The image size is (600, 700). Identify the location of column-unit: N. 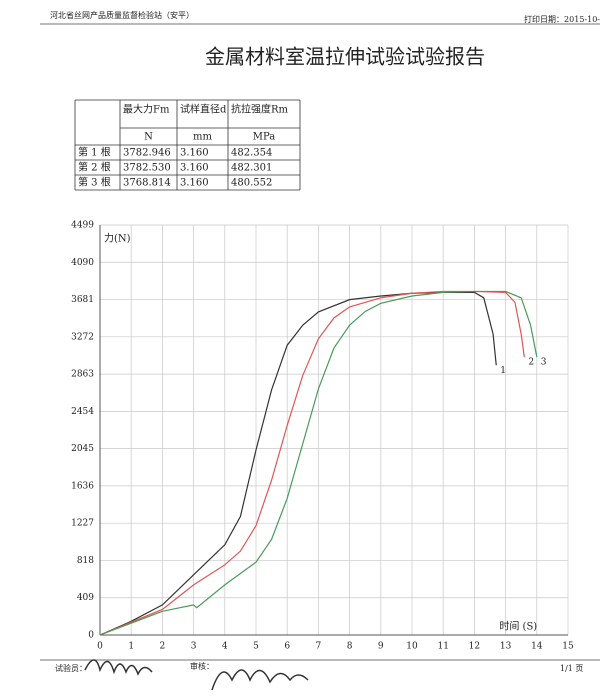
(148, 137).